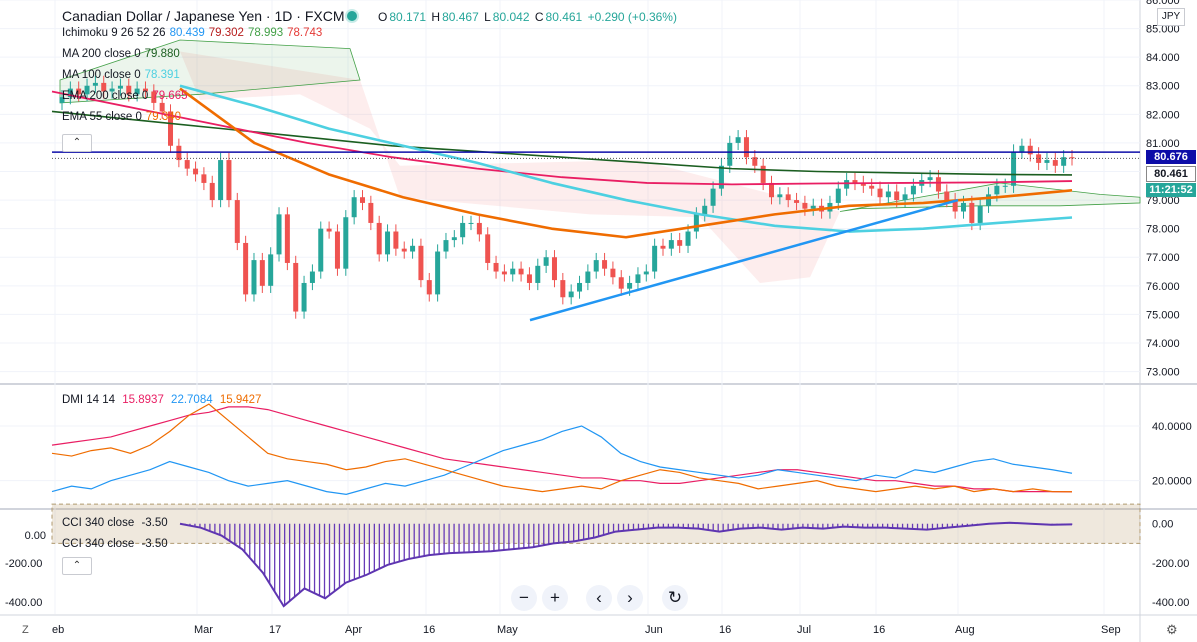 The image size is (1197, 642). Describe the element at coordinates (654, 630) in the screenshot. I see `time-tick-label: Jun` at that location.